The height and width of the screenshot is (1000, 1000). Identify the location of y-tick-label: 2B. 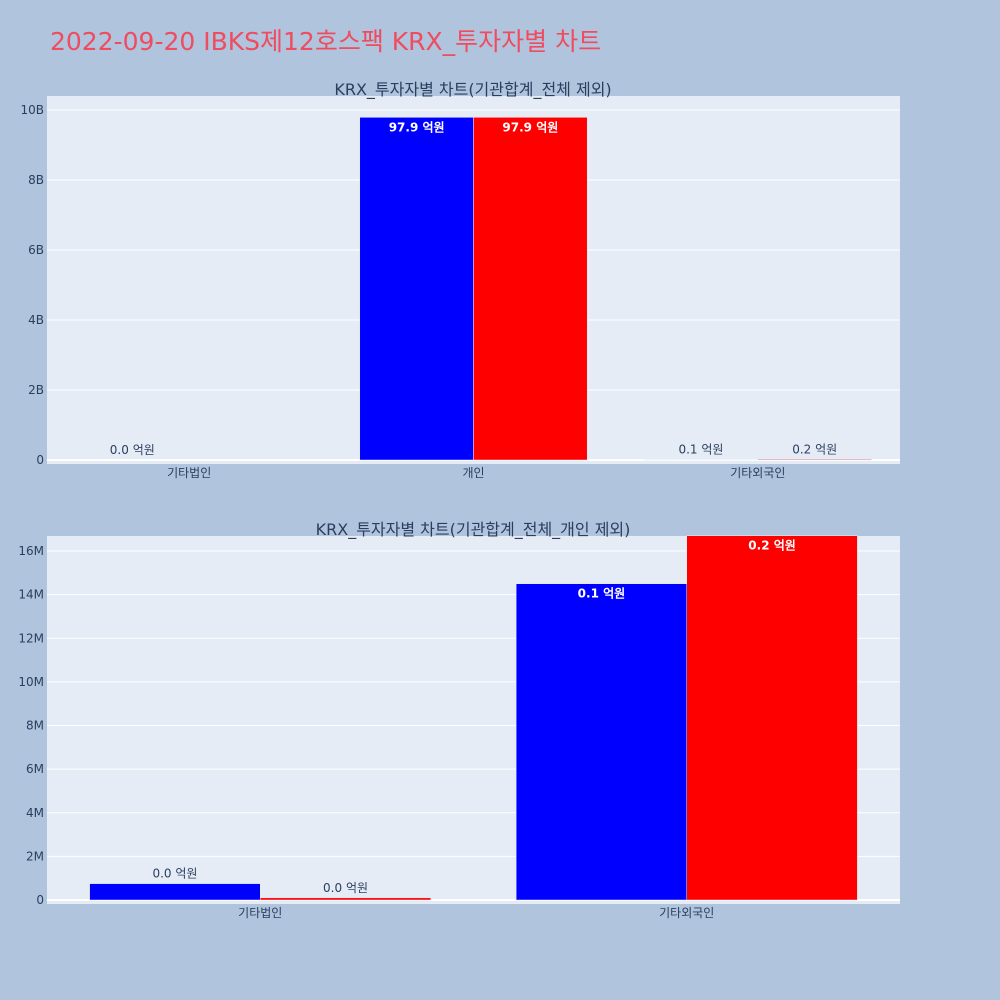
(36, 390).